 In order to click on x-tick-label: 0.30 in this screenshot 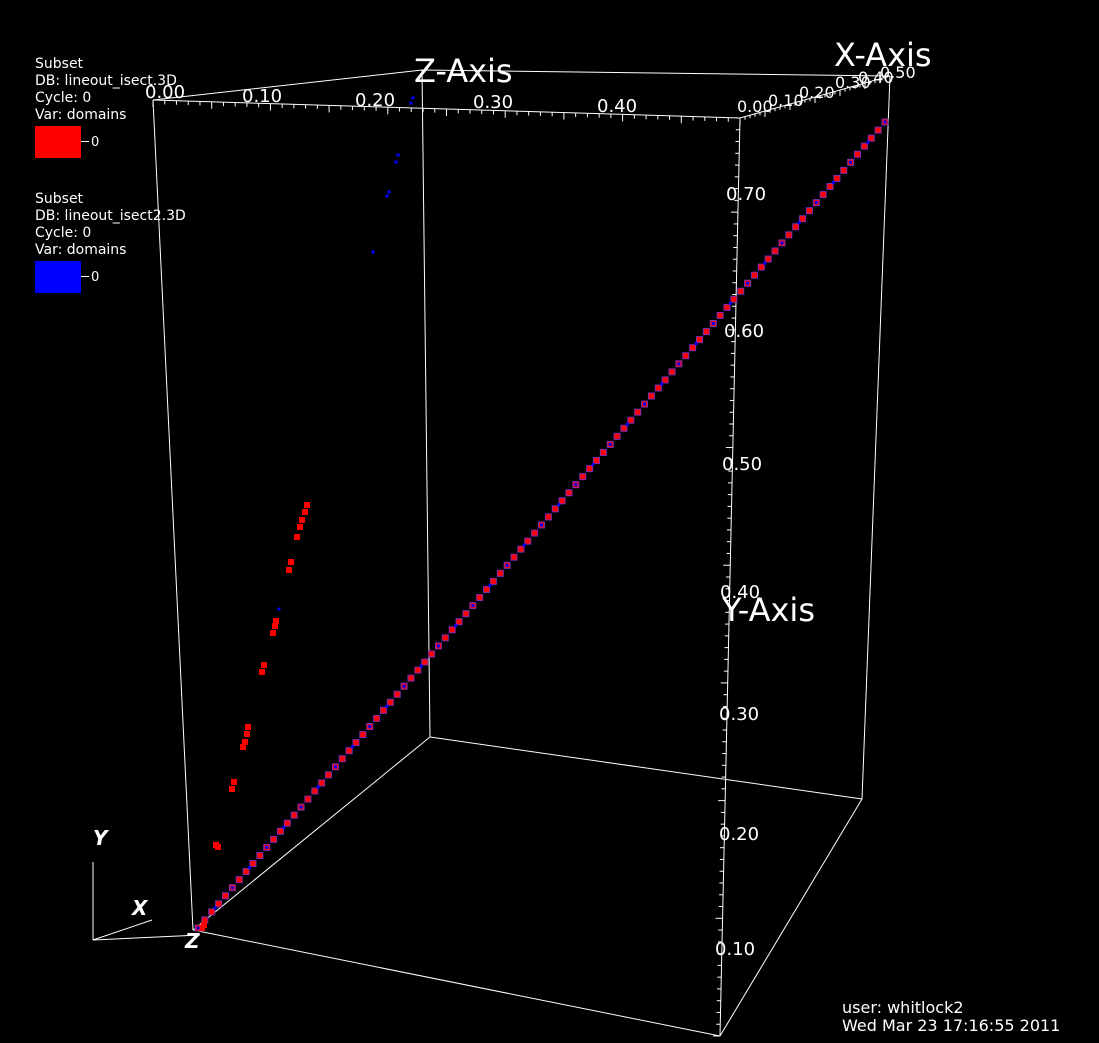, I will do `click(853, 82)`.